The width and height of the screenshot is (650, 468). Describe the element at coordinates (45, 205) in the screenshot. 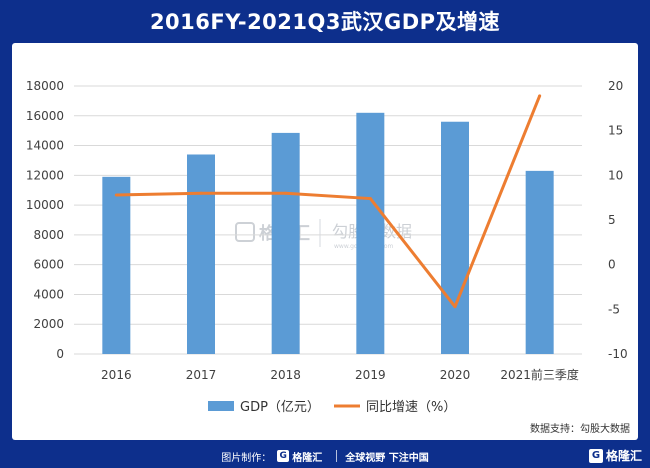

I see `y-left-tick-label: 10000` at that location.